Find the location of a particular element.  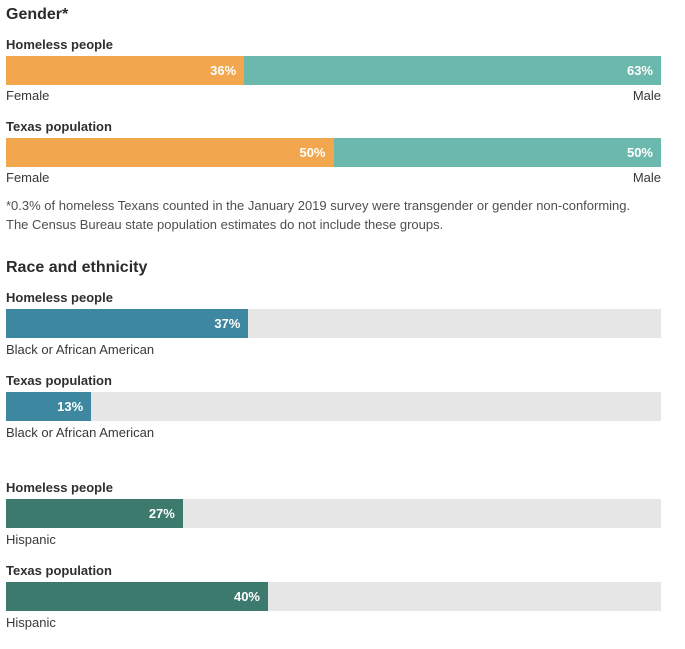

gender-bar-group: Homeless people 36% 63% Female Male is located at coordinates (333, 70).